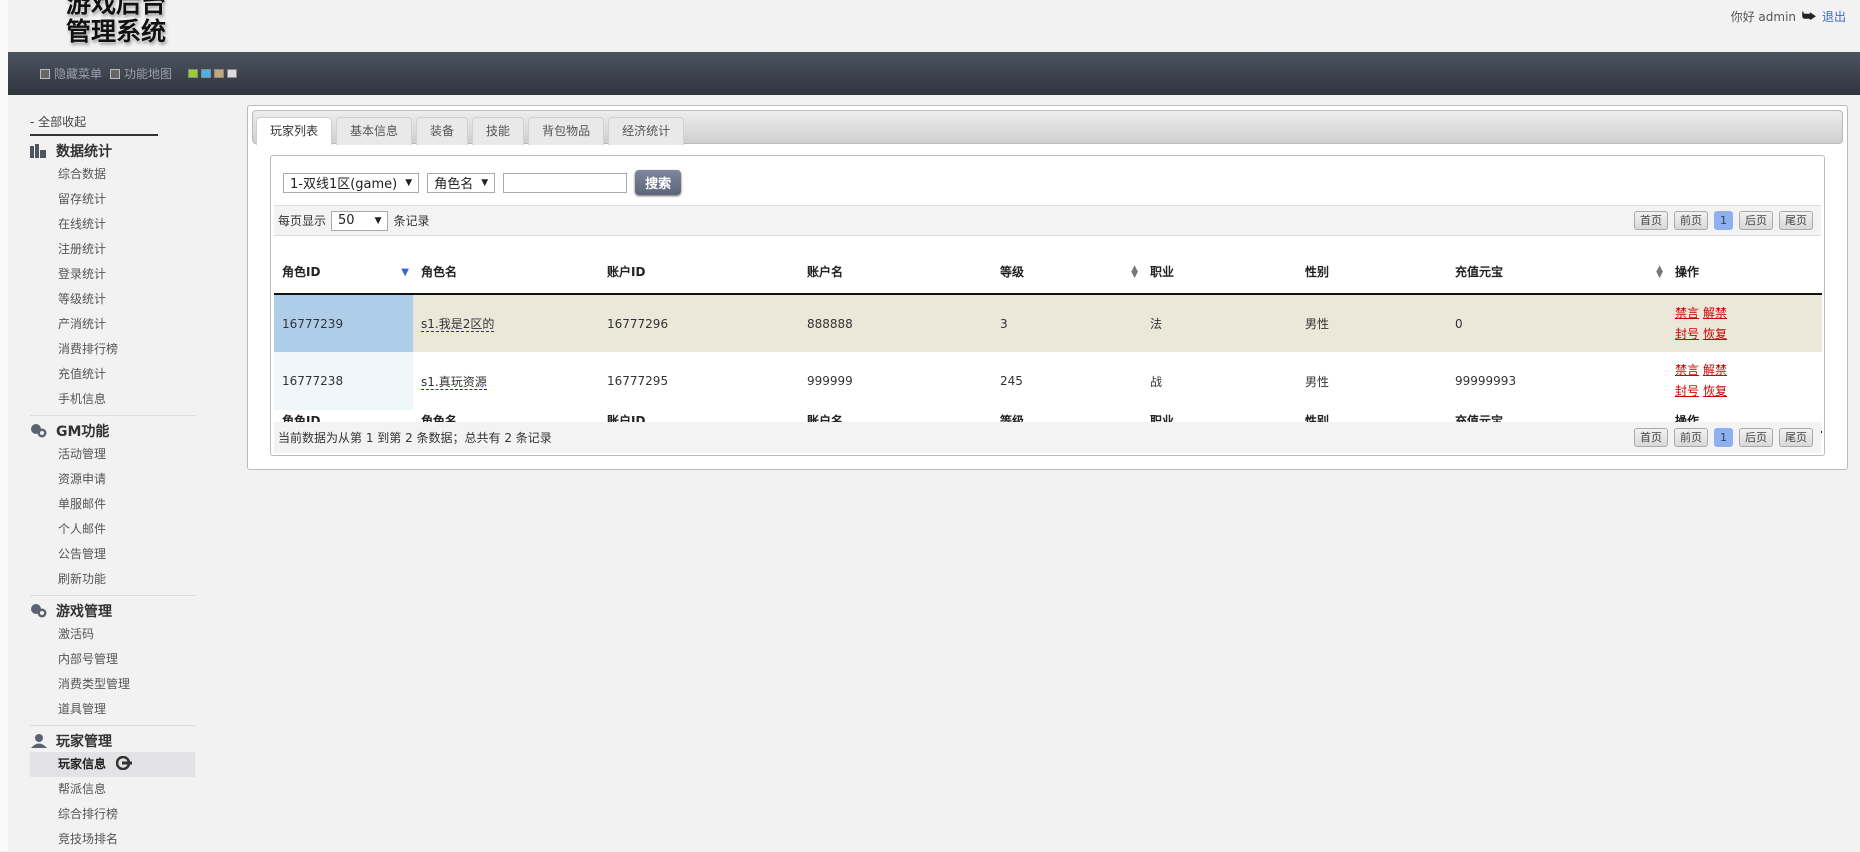 This screenshot has height=852, width=1860. I want to click on cell-value: 0, so click(1459, 323).